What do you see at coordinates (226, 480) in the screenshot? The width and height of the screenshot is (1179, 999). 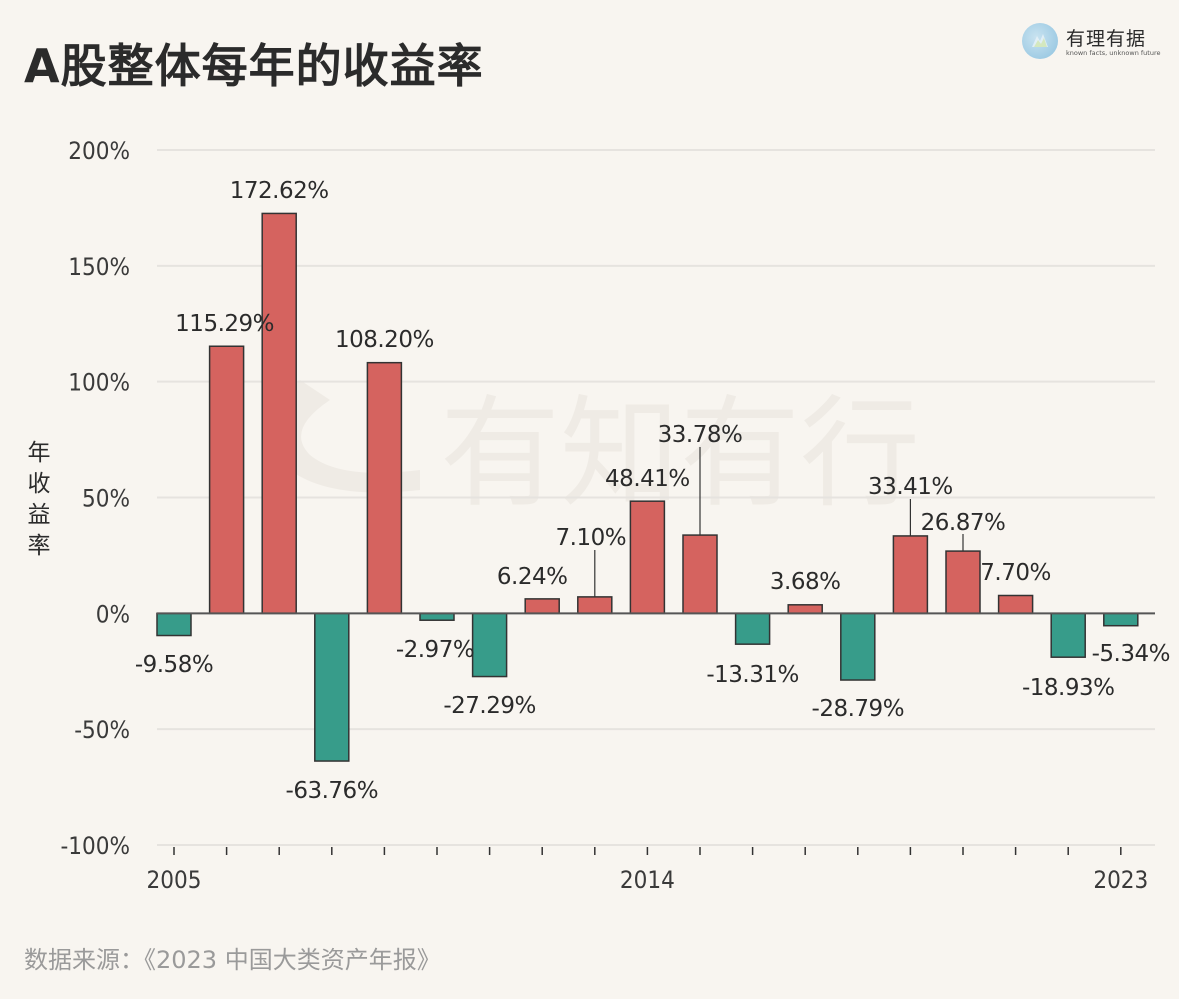 I see `bar-2006` at bounding box center [226, 480].